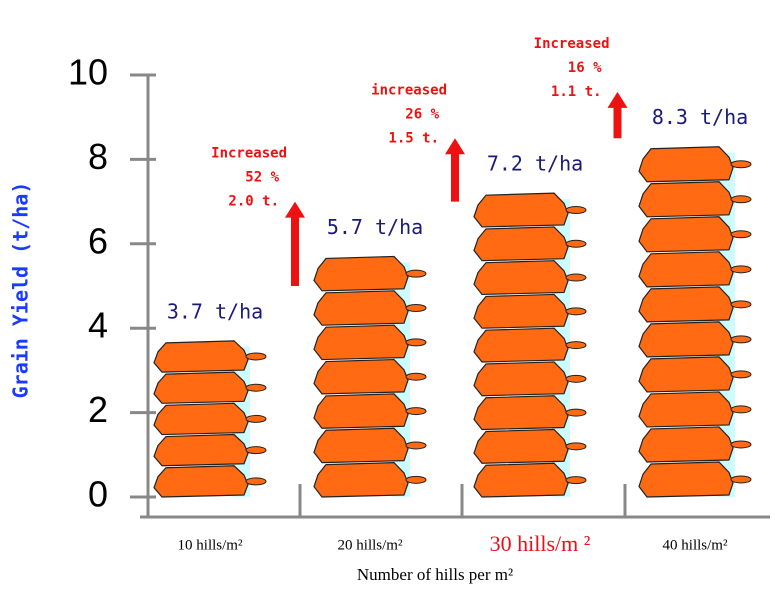 This screenshot has height=593, width=775. I want to click on annotation: increased, so click(409, 90).